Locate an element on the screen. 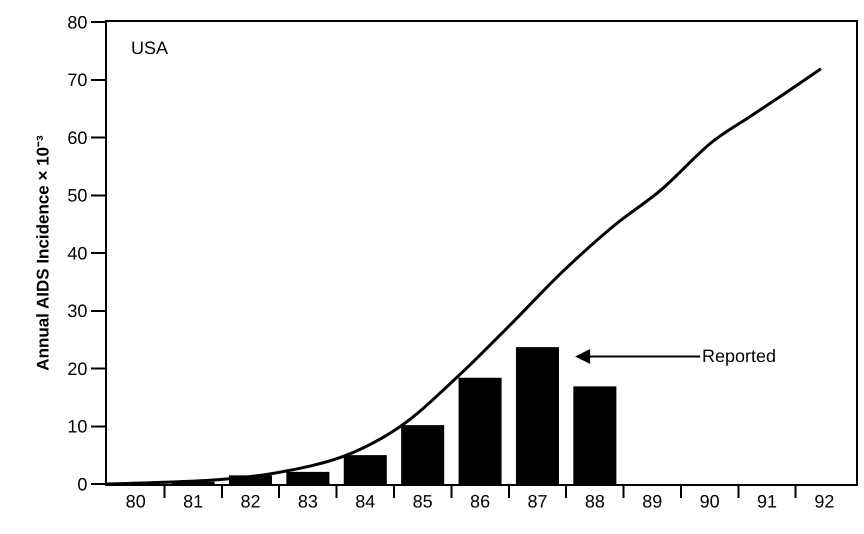 The width and height of the screenshot is (864, 534). x-tick-label: 82 is located at coordinates (250, 502).